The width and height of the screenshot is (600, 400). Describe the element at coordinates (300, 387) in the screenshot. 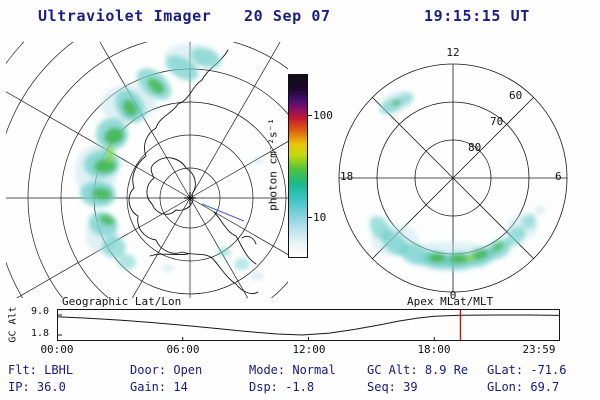

I see `status-value: -1.8` at that location.